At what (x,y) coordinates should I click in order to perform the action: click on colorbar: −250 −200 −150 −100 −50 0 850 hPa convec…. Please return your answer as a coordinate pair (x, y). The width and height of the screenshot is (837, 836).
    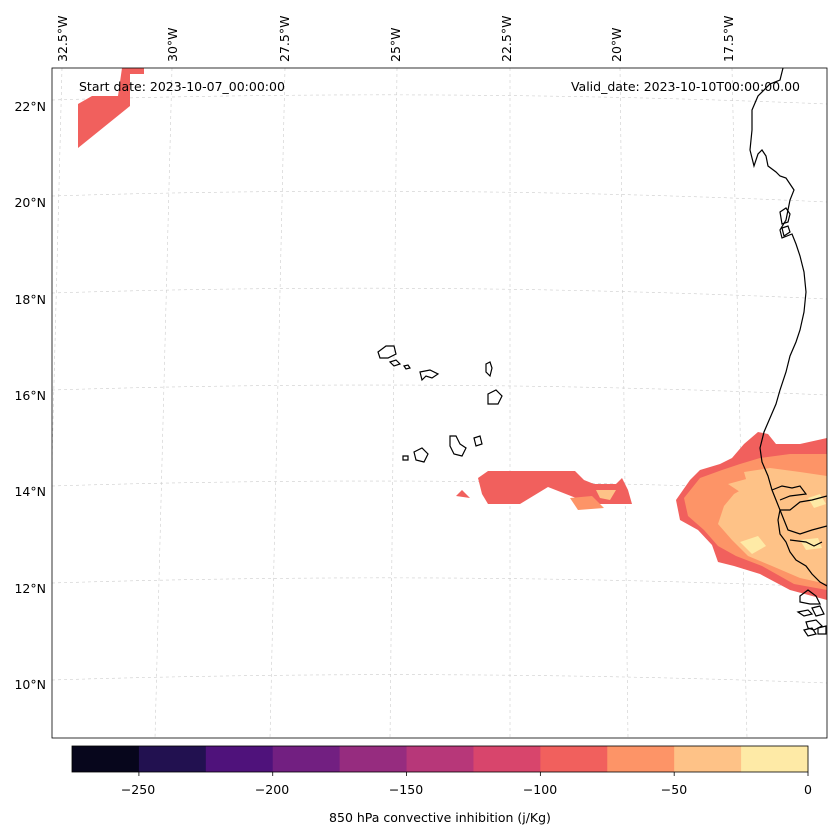
    Looking at the image, I should click on (441, 785).